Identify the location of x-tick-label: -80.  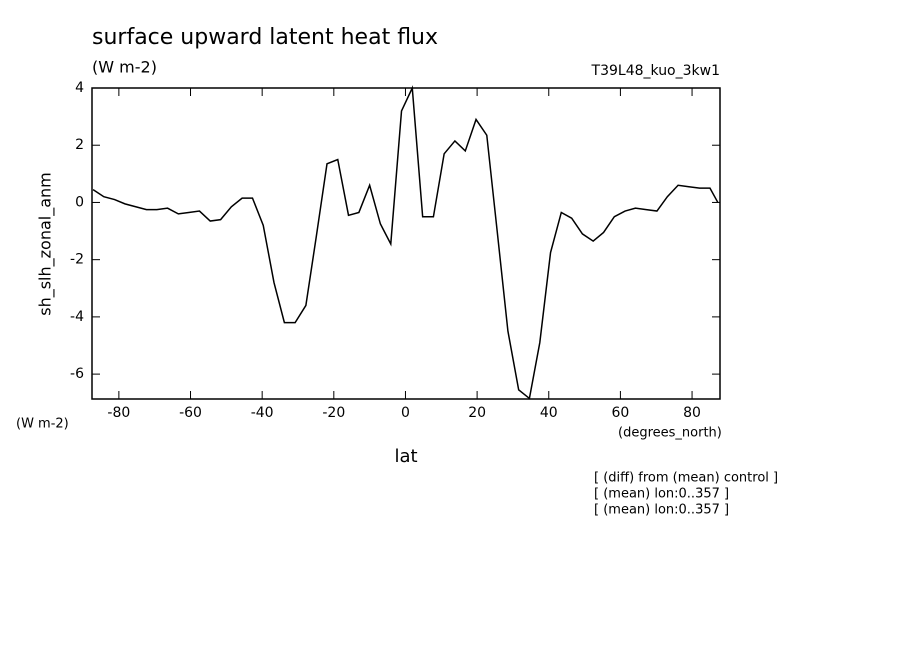
(118, 413).